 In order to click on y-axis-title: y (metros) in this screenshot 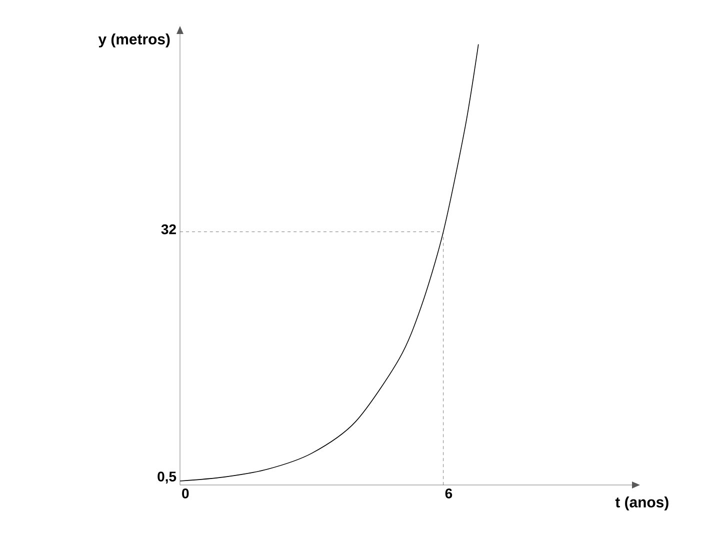, I will do `click(134, 41)`.